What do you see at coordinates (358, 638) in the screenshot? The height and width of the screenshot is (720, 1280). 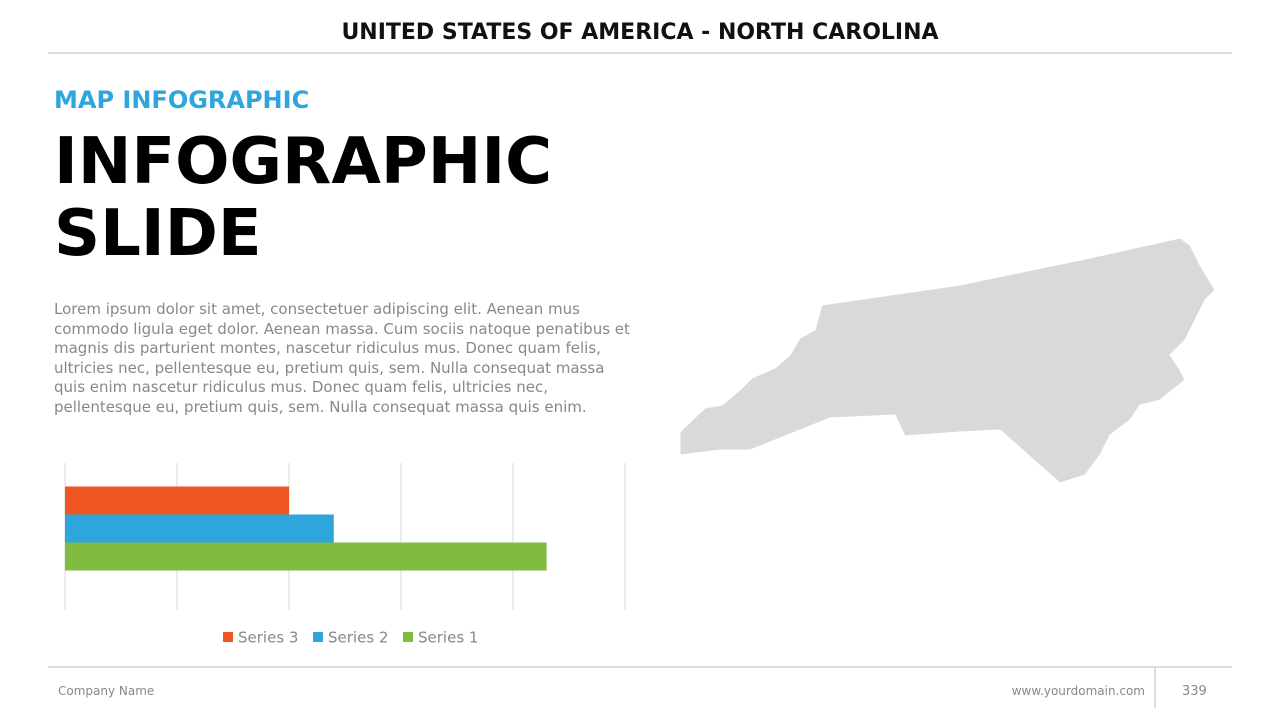 I see `legend-label: Series 2` at bounding box center [358, 638].